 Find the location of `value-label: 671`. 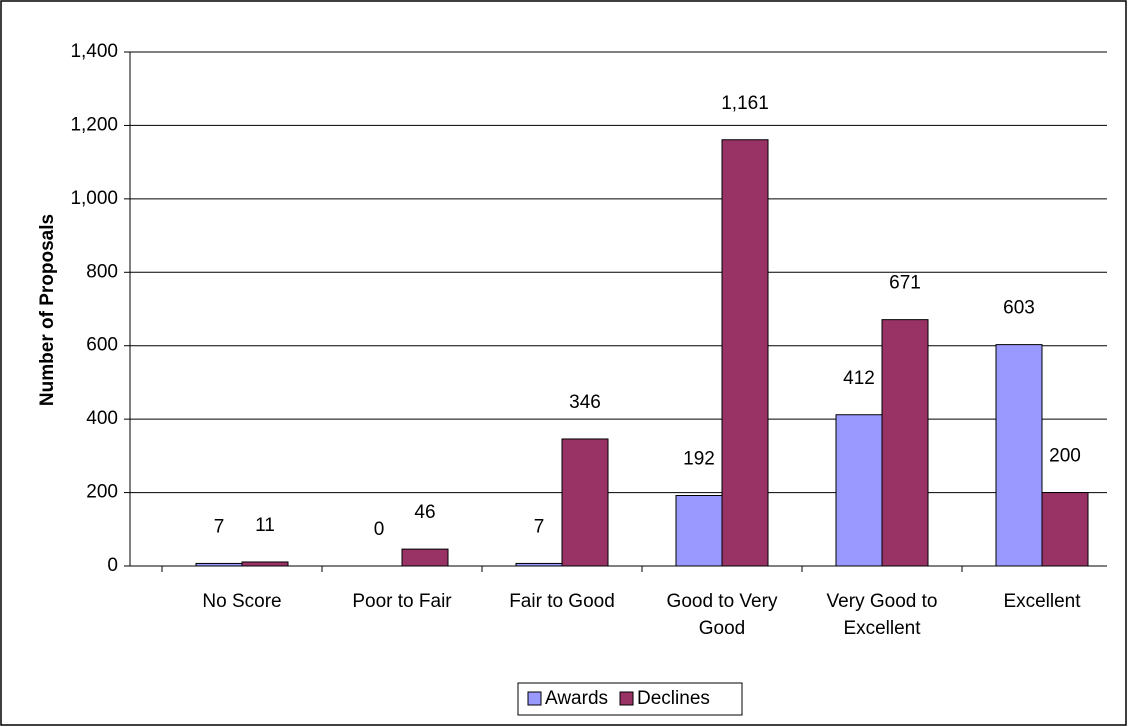

value-label: 671 is located at coordinates (905, 283).